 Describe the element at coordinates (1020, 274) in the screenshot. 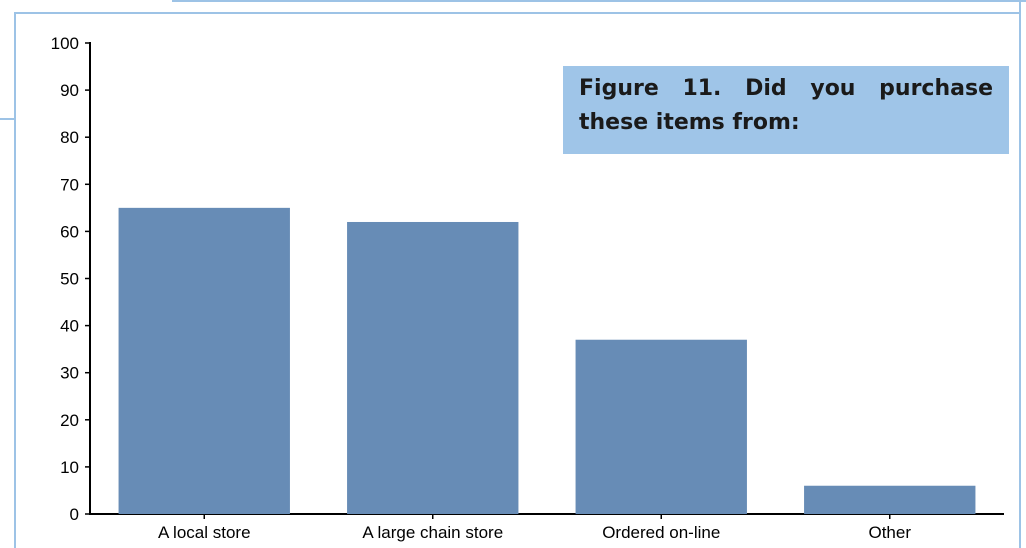

I see `frame-border-right` at that location.